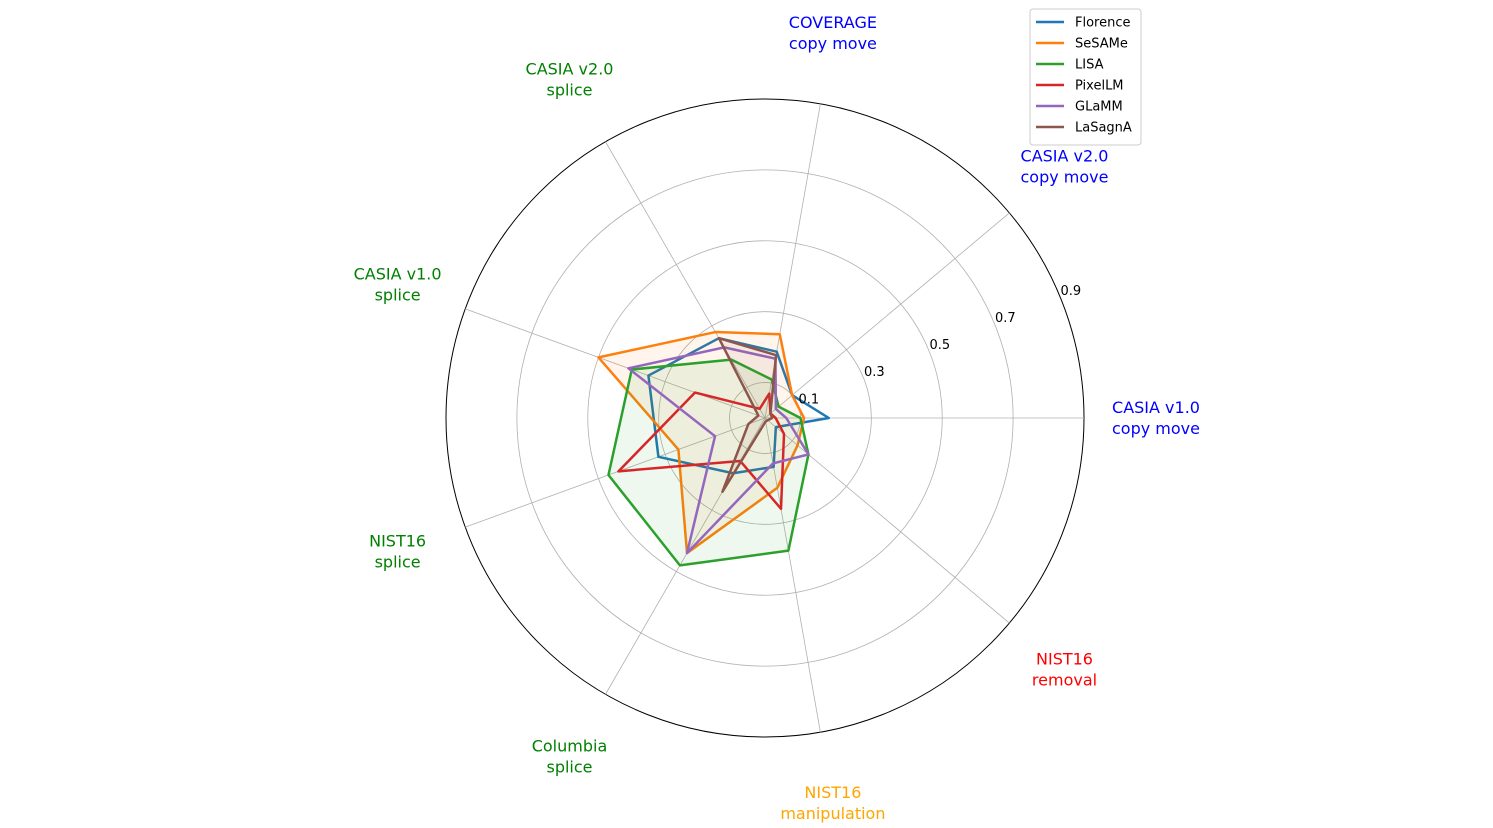 Image resolution: width=1493 pixels, height=828 pixels. What do you see at coordinates (1065, 166) in the screenshot?
I see `category-label-1: CASIA v2.0 copy move` at bounding box center [1065, 166].